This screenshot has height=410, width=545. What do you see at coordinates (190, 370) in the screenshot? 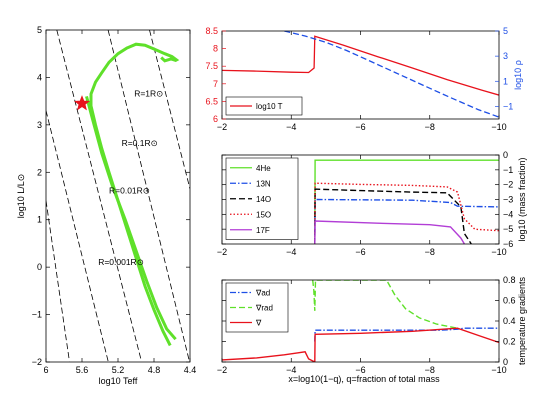
I see `x-tick-label: 4.4` at bounding box center [190, 370].